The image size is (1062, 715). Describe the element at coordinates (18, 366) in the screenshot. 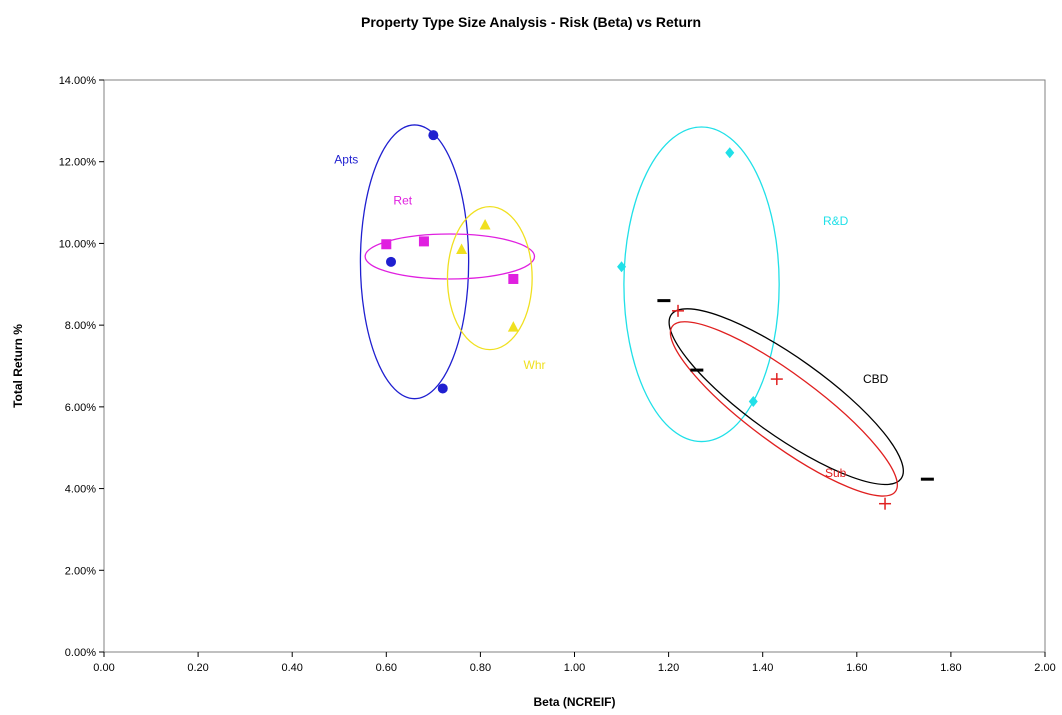

I see `y-axis-title: Total Return %` at that location.